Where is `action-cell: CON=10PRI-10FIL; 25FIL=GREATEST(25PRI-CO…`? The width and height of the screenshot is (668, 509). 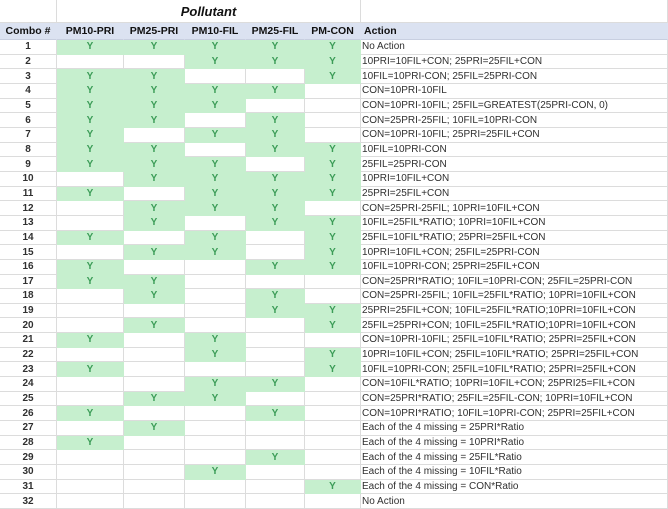
action-cell: CON=10PRI-10FIL; 25FIL=GREATEST(25PRI-CO… is located at coordinates (514, 106).